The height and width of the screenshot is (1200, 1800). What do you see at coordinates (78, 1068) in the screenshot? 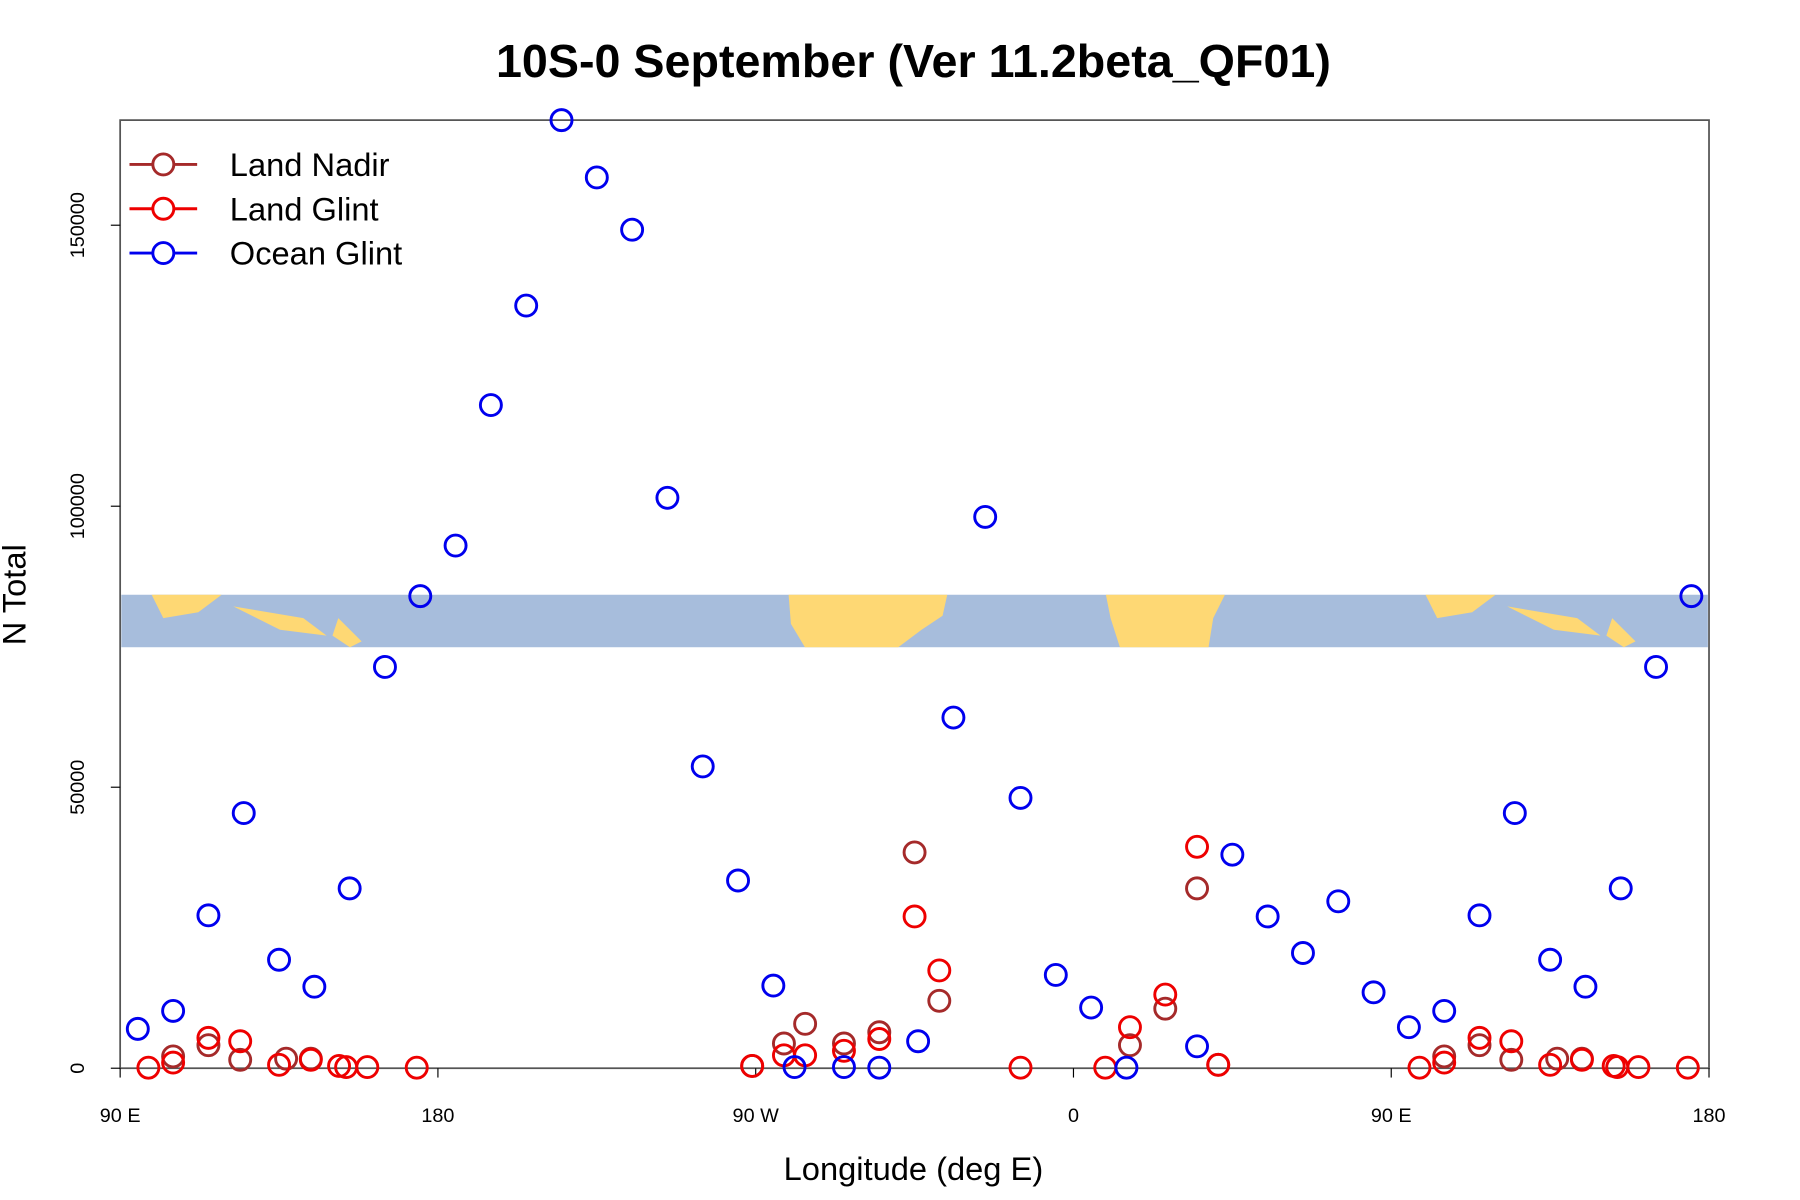
I see `y-tick-label: 0` at bounding box center [78, 1068].